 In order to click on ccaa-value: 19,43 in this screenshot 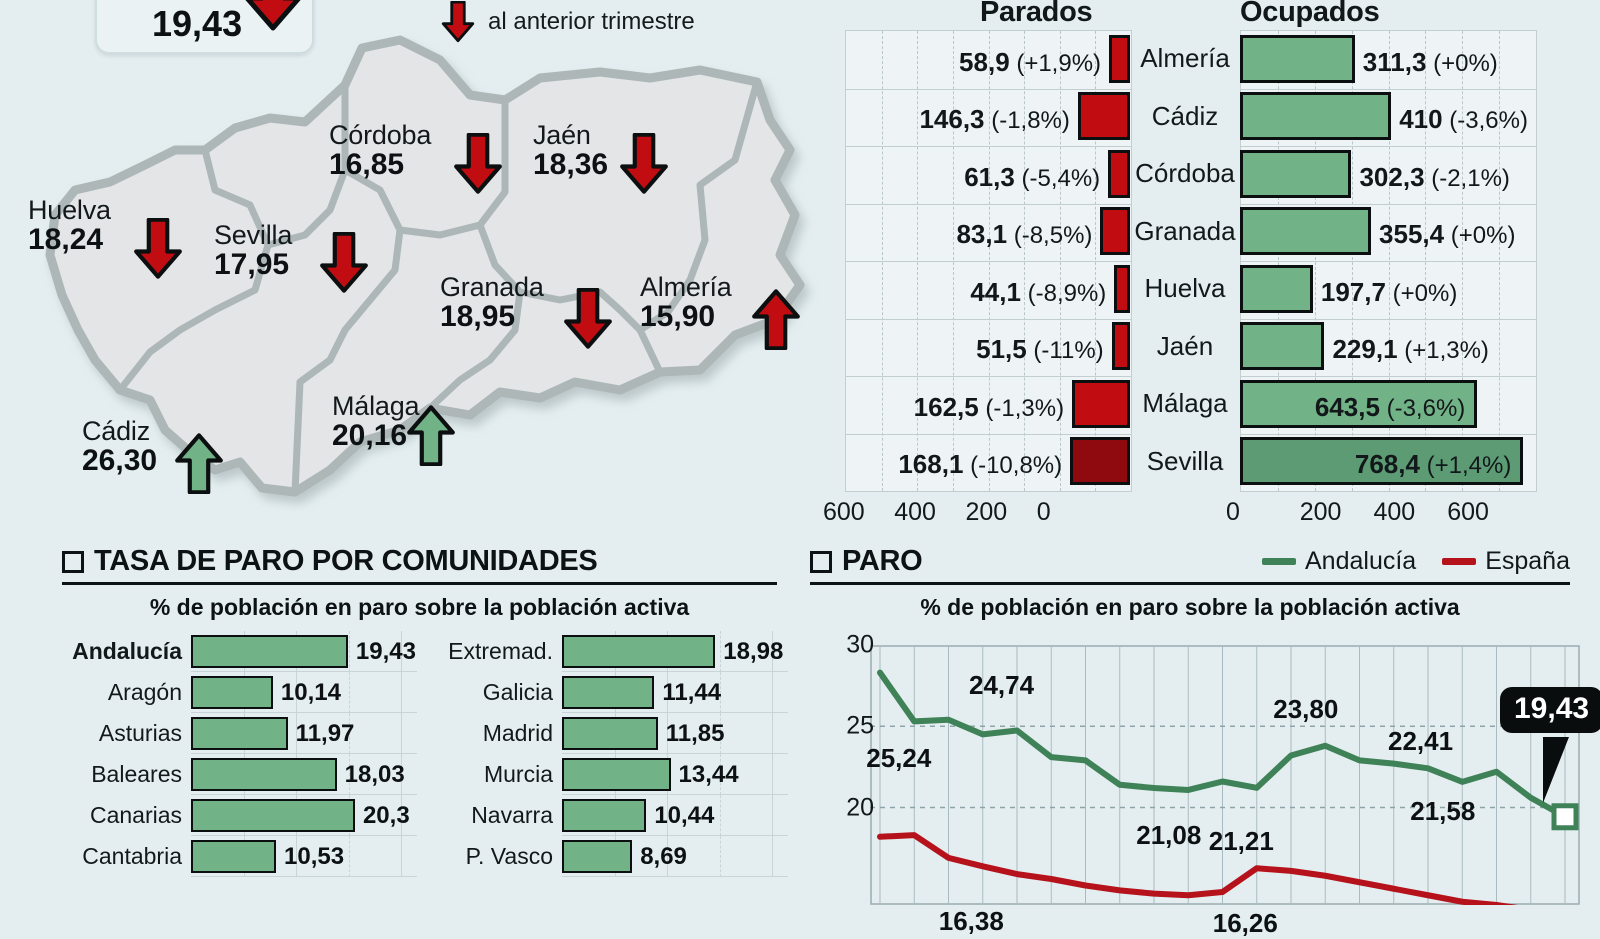, I will do `click(385, 651)`.